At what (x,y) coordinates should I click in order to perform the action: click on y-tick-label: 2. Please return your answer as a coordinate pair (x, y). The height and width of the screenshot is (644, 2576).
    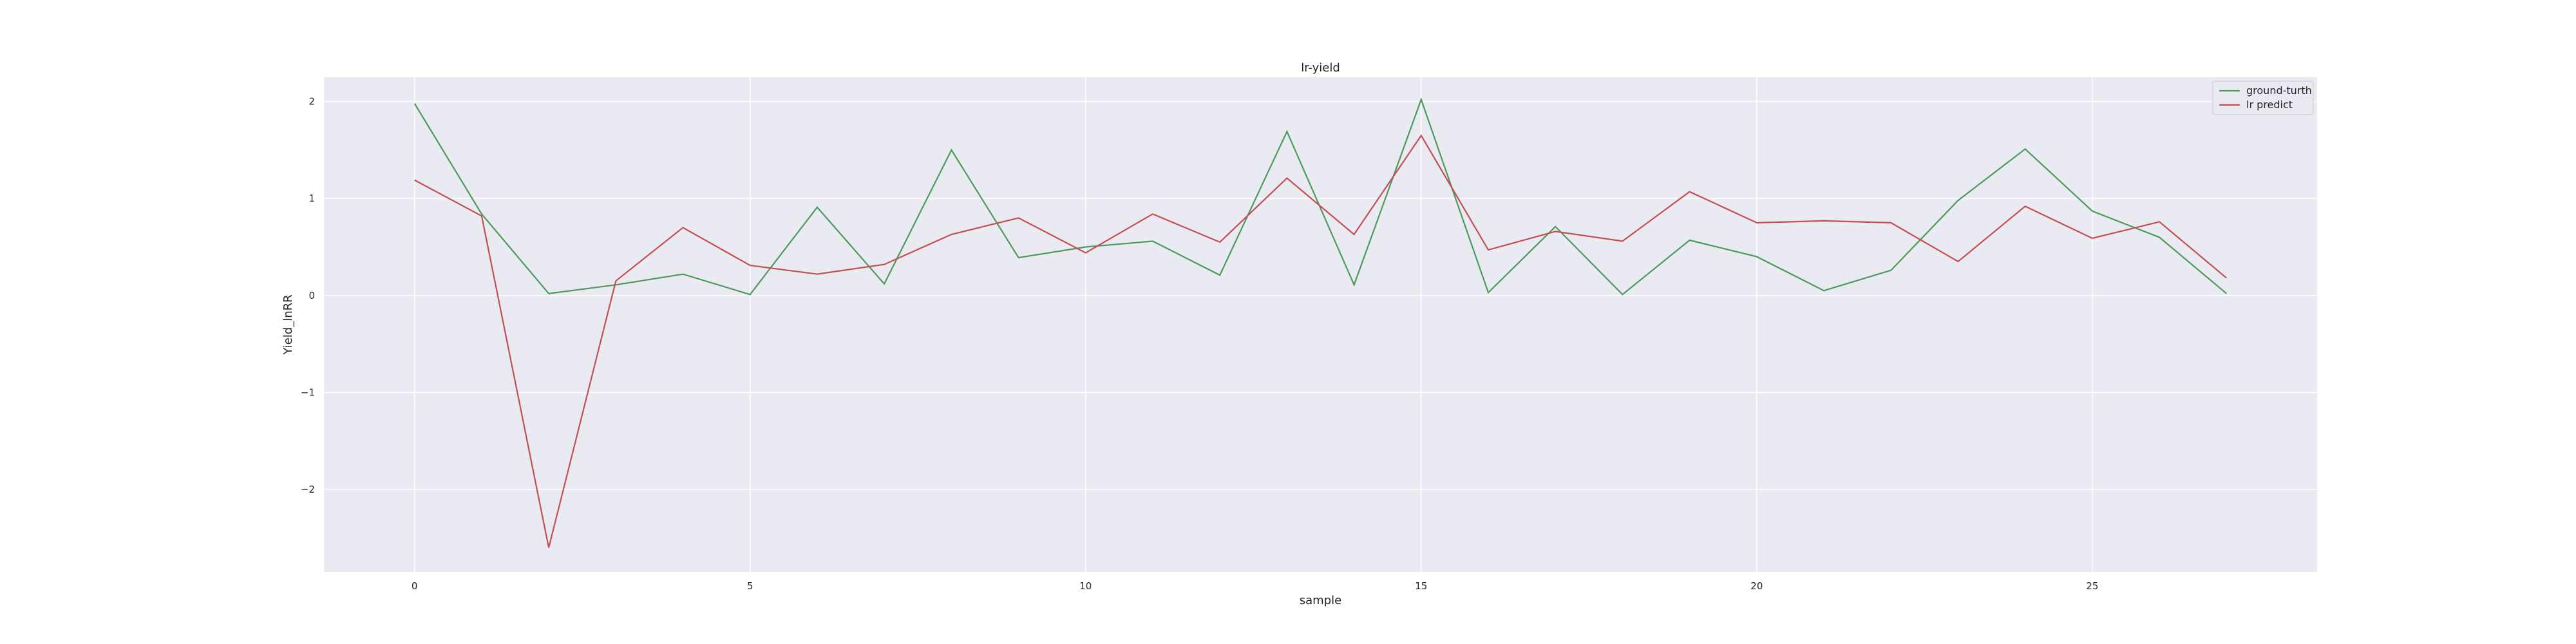
    Looking at the image, I should click on (311, 102).